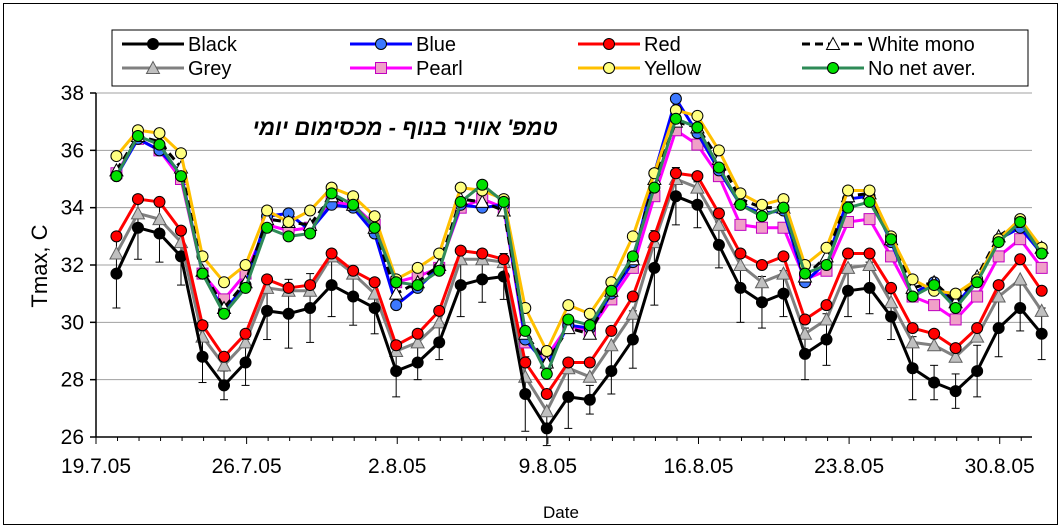  I want to click on legend-label-white-mono: White mono, so click(921, 45).